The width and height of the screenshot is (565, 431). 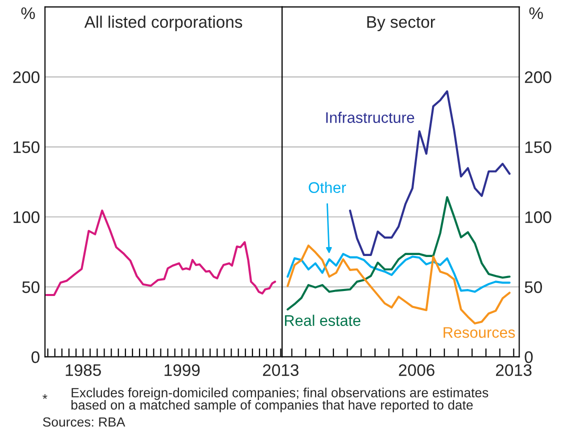 What do you see at coordinates (163, 24) in the screenshot?
I see `chart-title: All listed corporations` at bounding box center [163, 24].